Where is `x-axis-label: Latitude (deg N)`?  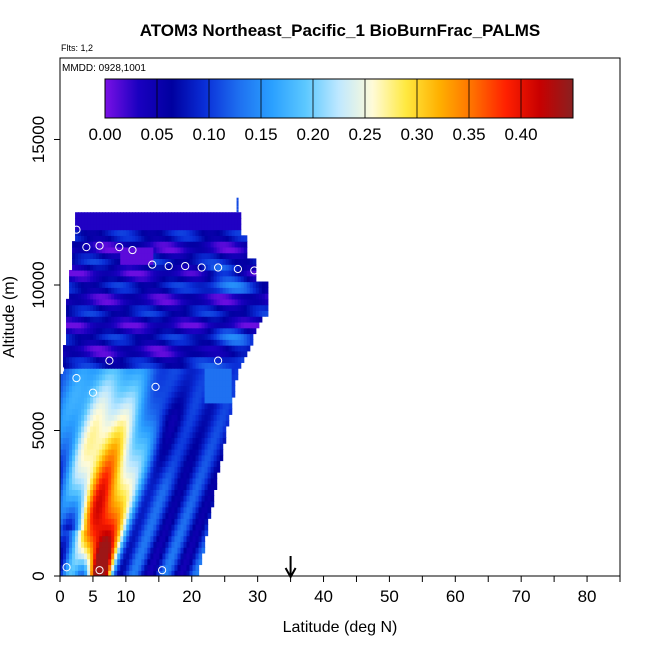 x-axis-label: Latitude (deg N) is located at coordinates (340, 627).